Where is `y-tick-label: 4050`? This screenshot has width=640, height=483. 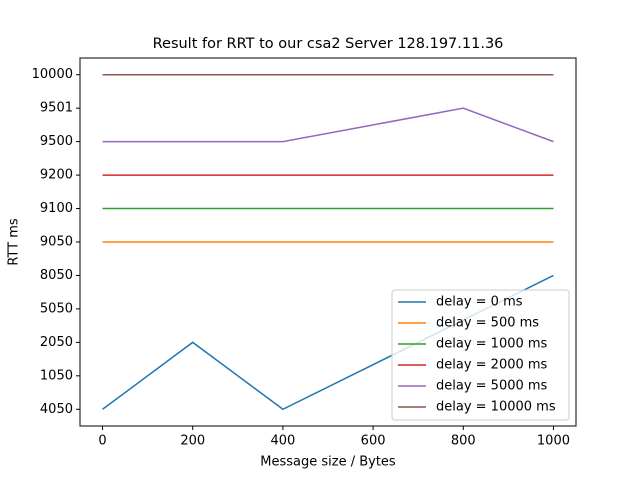 y-tick-label: 4050 is located at coordinates (56, 409).